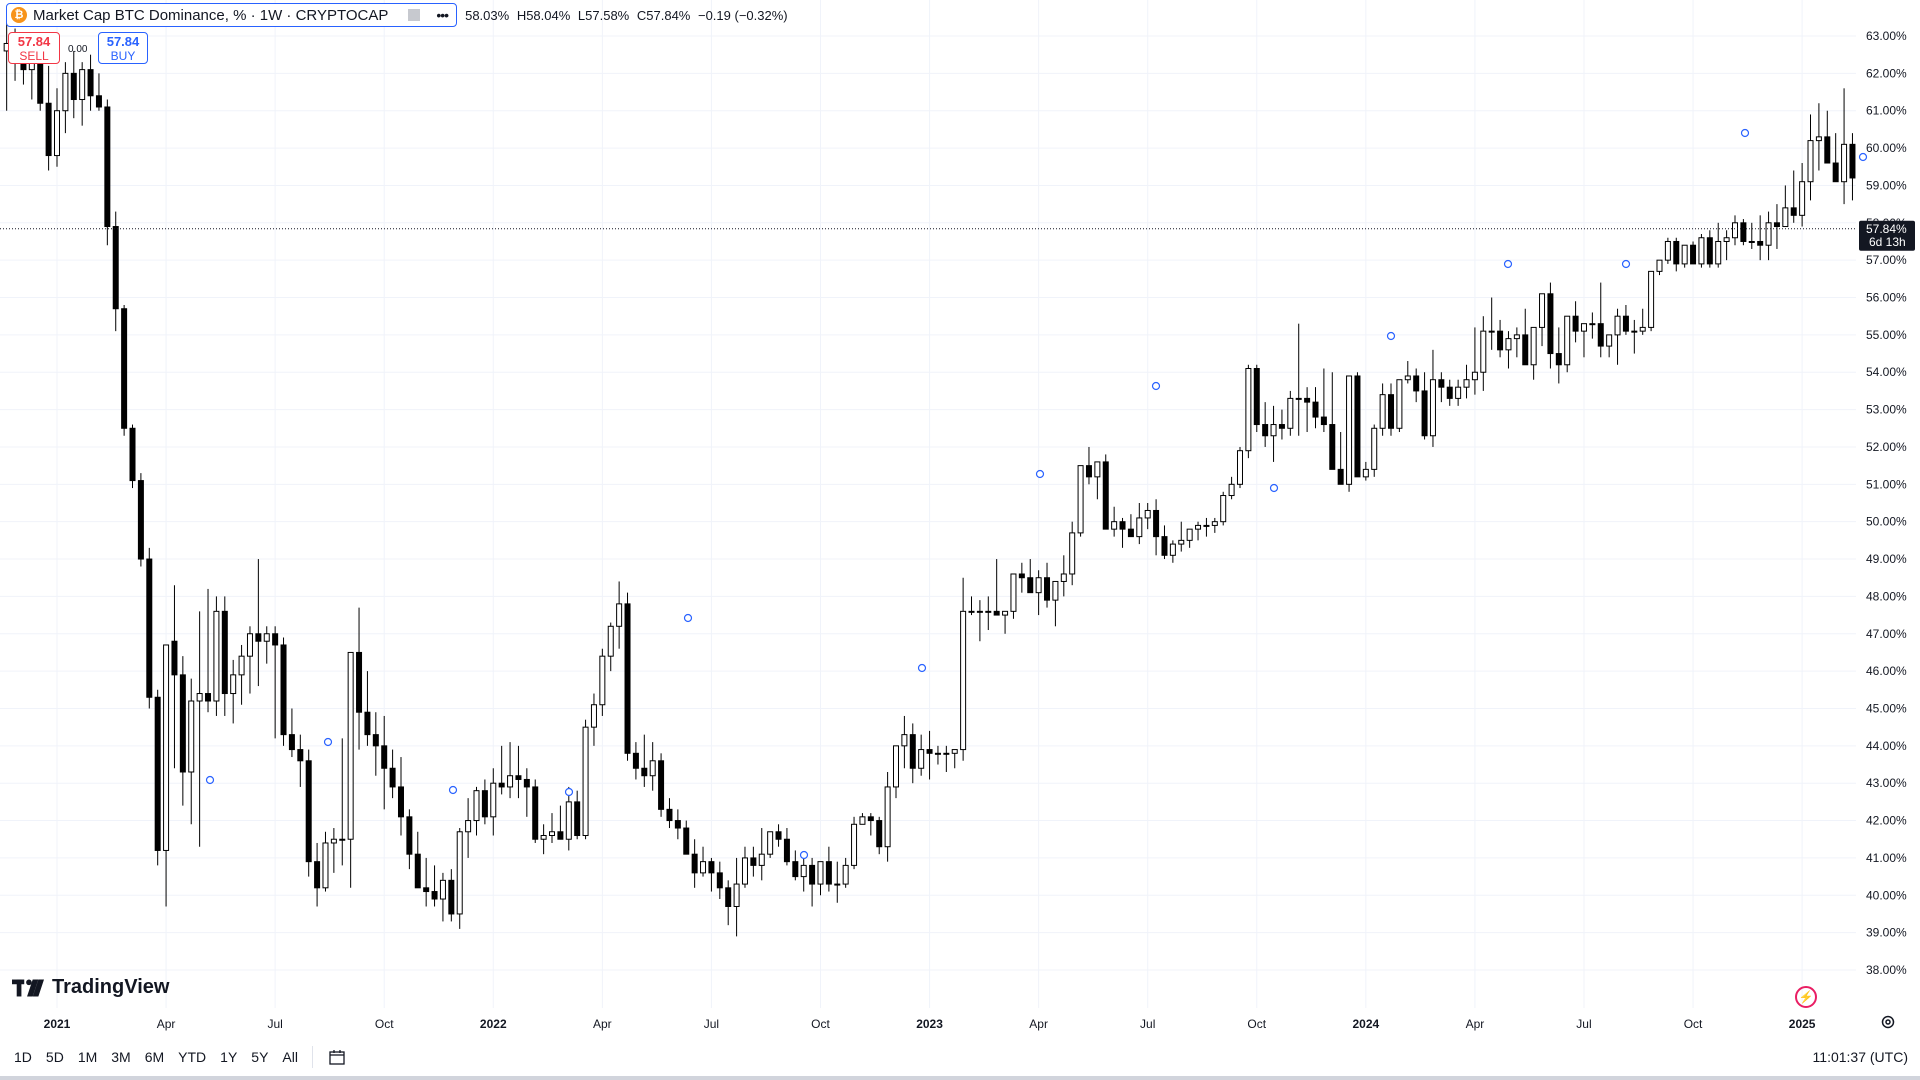 This screenshot has width=1920, height=1080. What do you see at coordinates (290, 1057) in the screenshot?
I see `range-all-button: All` at bounding box center [290, 1057].